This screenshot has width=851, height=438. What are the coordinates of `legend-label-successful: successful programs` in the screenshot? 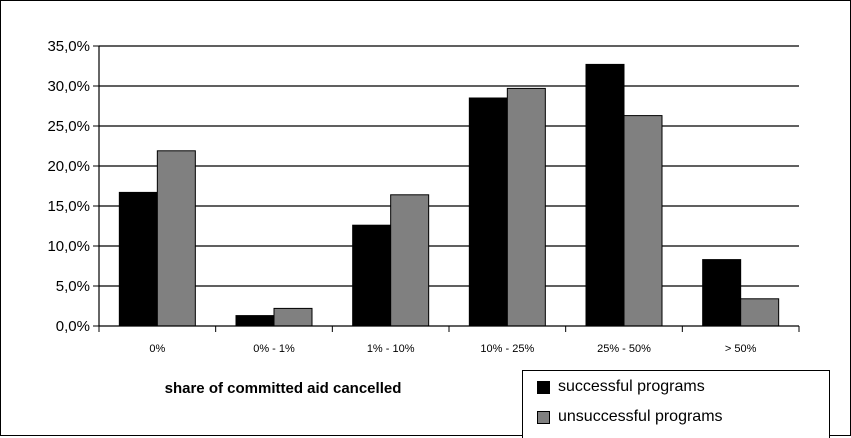 It's located at (631, 386).